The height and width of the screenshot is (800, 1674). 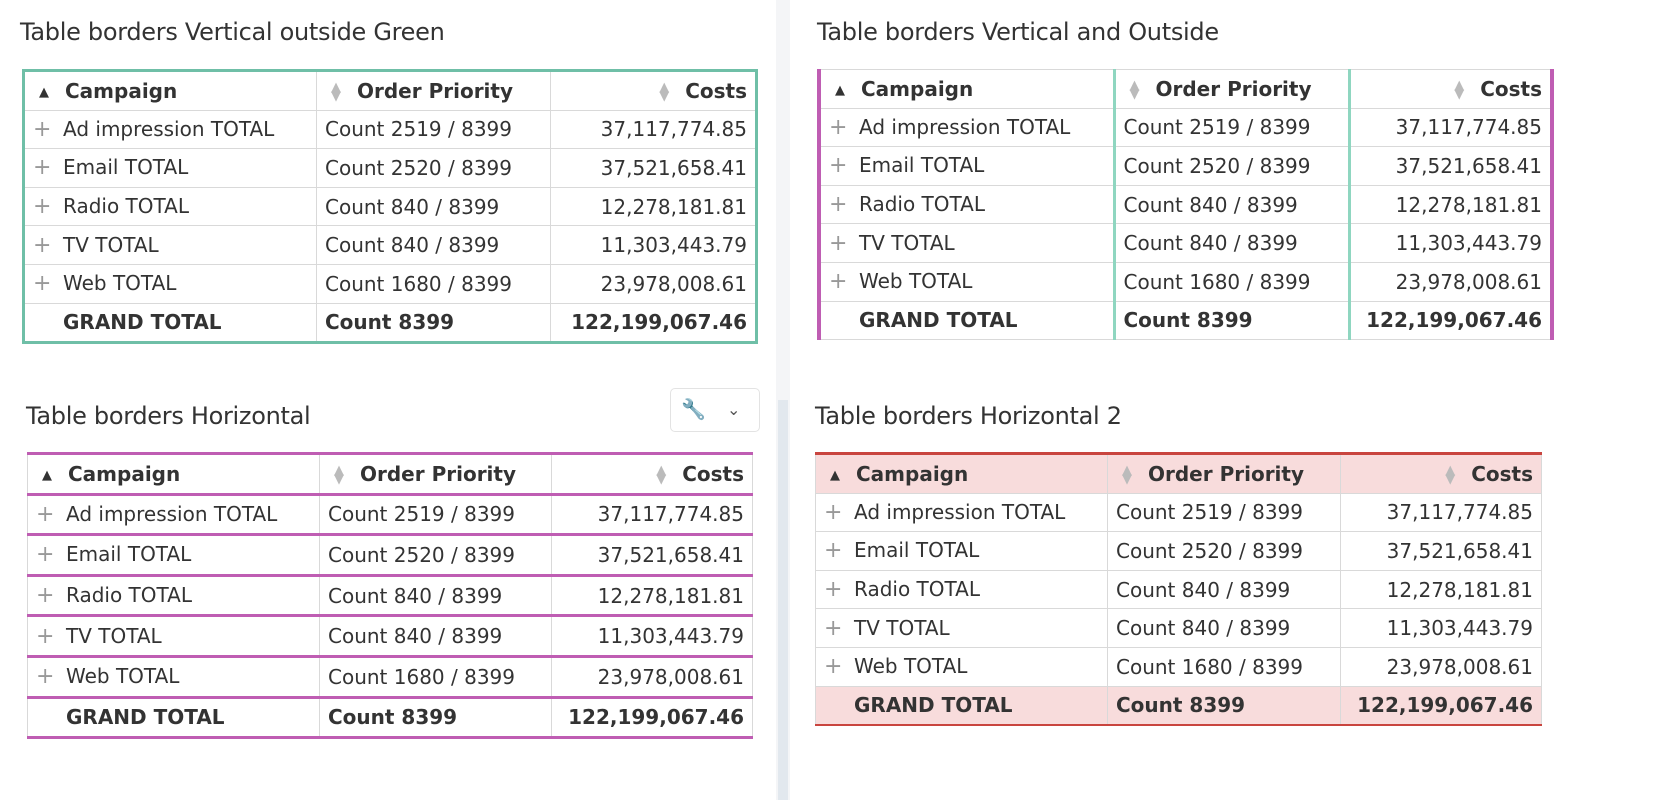 I want to click on table-cell: 12,278,181.81, so click(x=1441, y=589).